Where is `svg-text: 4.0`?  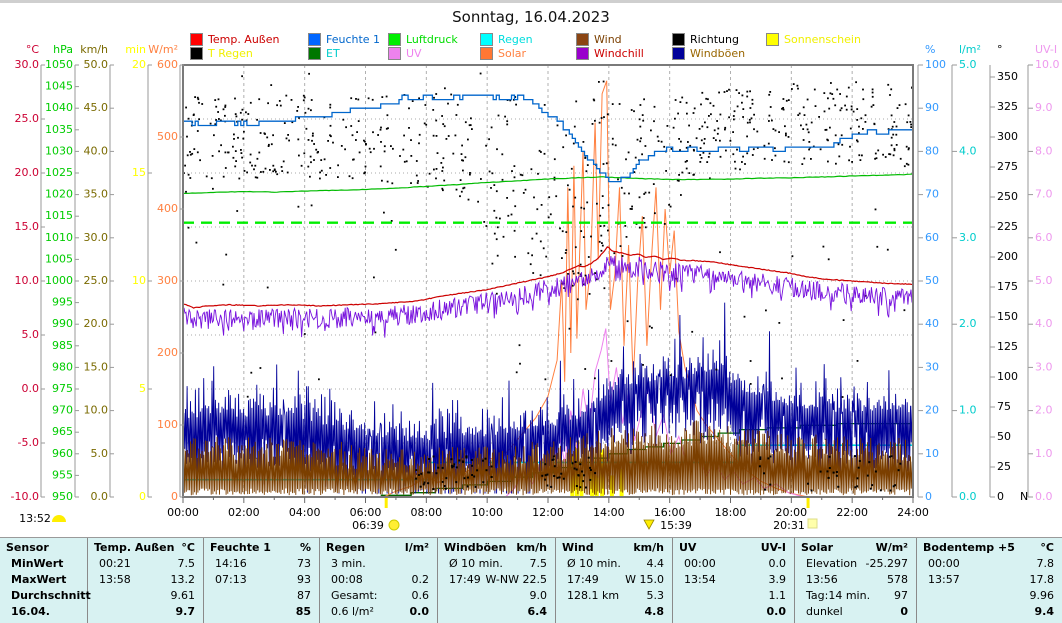 svg-text: 4.0 is located at coordinates (968, 150).